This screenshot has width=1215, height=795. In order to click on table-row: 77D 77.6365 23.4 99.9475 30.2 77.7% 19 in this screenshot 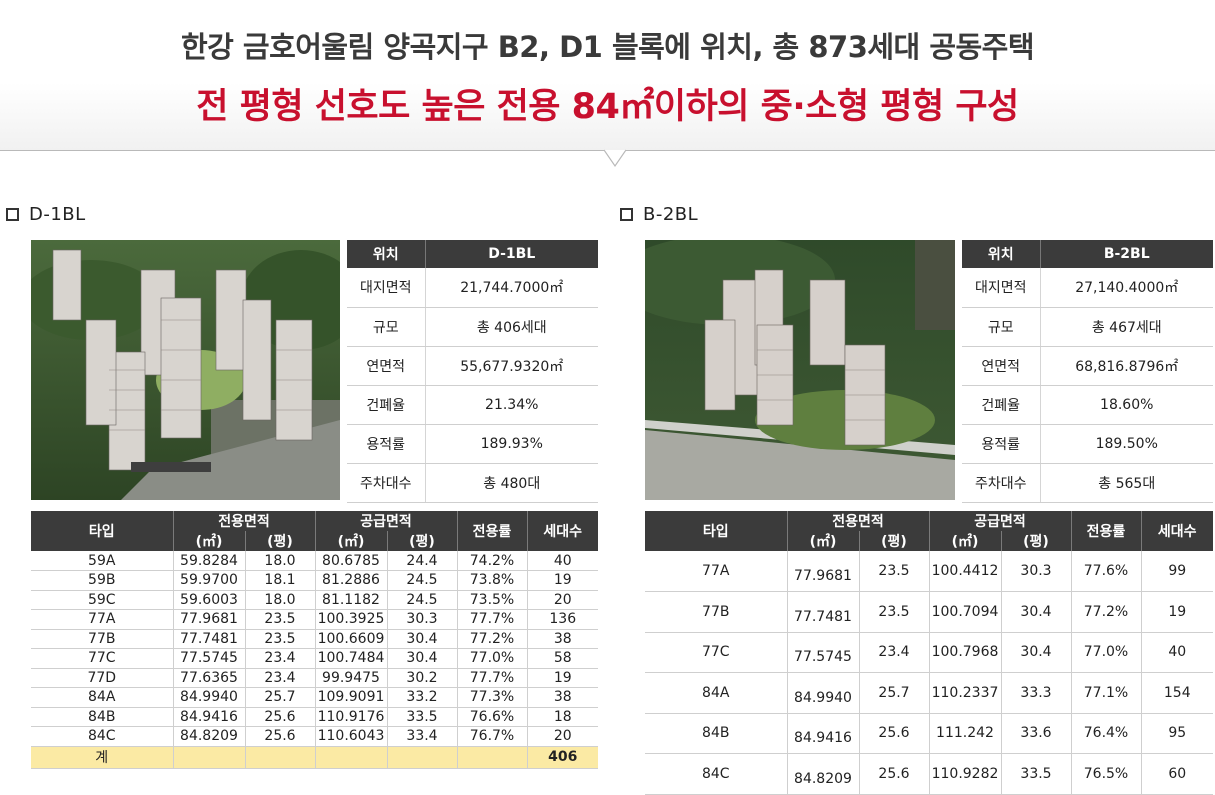, I will do `click(314, 678)`.